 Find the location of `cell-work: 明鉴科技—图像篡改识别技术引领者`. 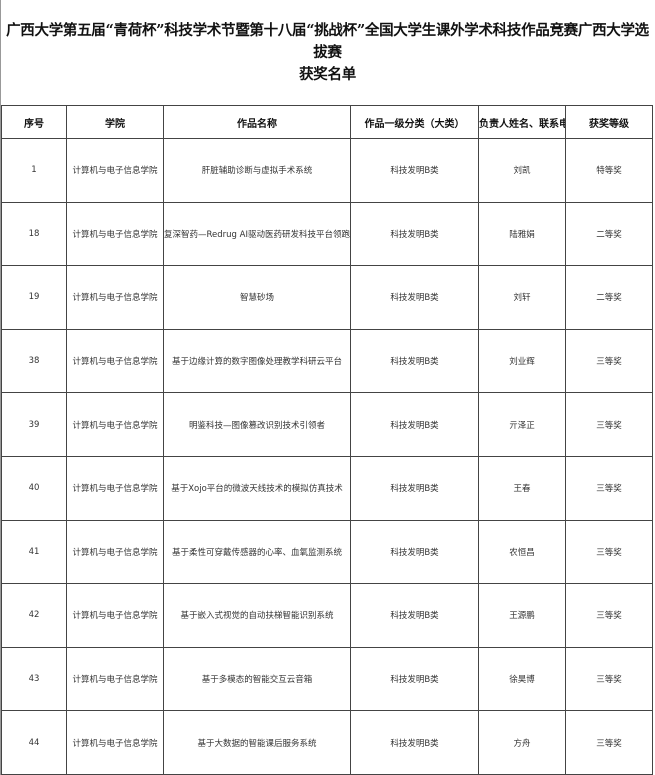

cell-work: 明鉴科技—图像篡改识别技术引领者 is located at coordinates (257, 424).